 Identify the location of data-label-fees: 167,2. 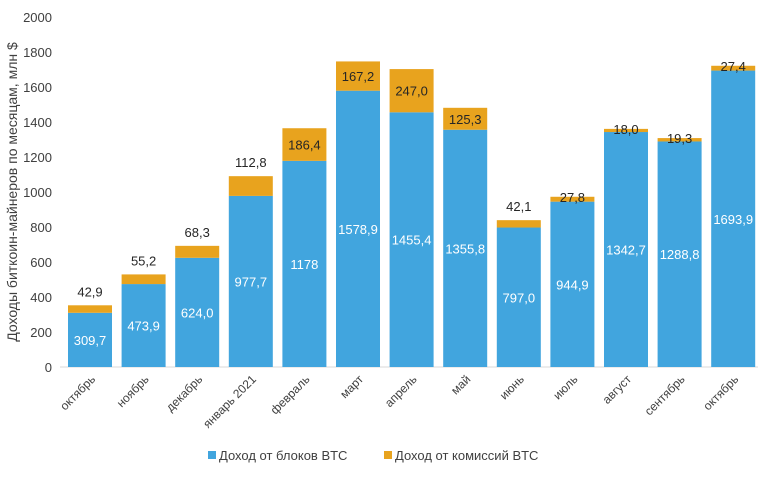
(358, 76).